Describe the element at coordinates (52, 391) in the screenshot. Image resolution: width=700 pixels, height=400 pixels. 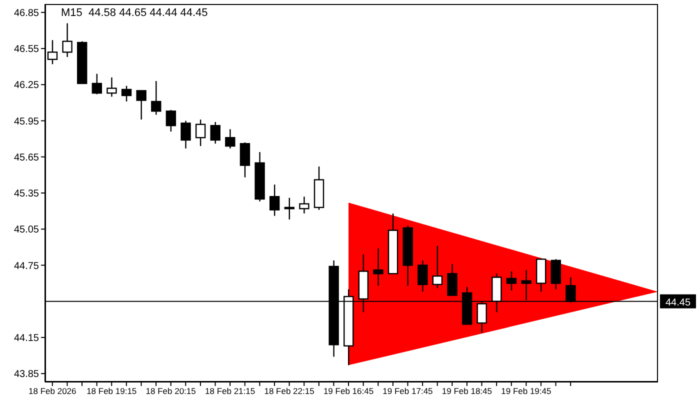
I see `x-tick-label: 18 Feb 2026` at that location.